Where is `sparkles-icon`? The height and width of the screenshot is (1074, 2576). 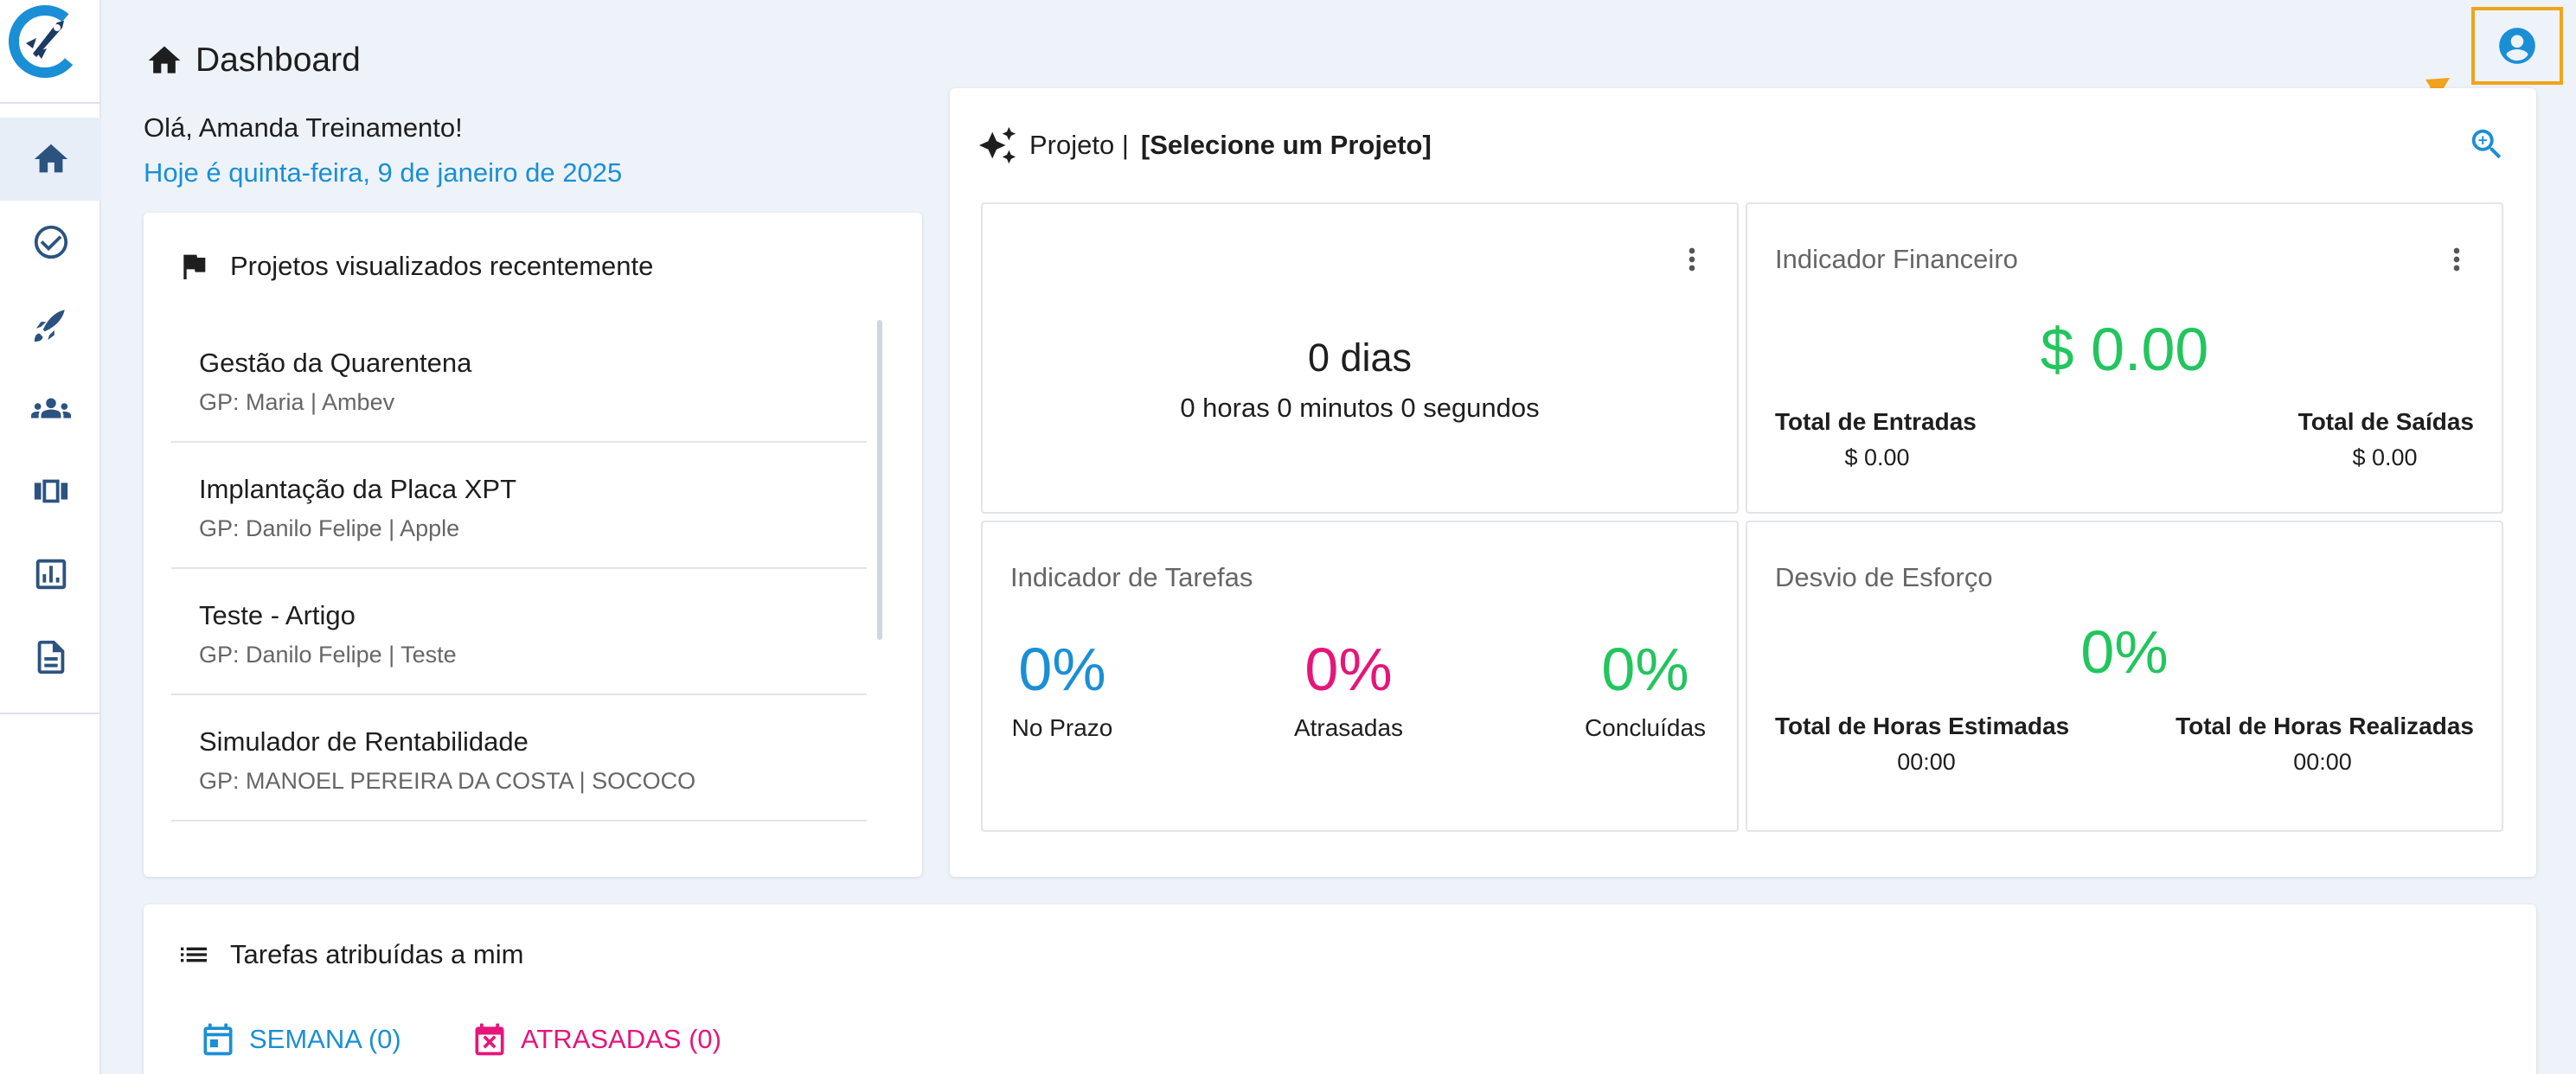 sparkles-icon is located at coordinates (997, 145).